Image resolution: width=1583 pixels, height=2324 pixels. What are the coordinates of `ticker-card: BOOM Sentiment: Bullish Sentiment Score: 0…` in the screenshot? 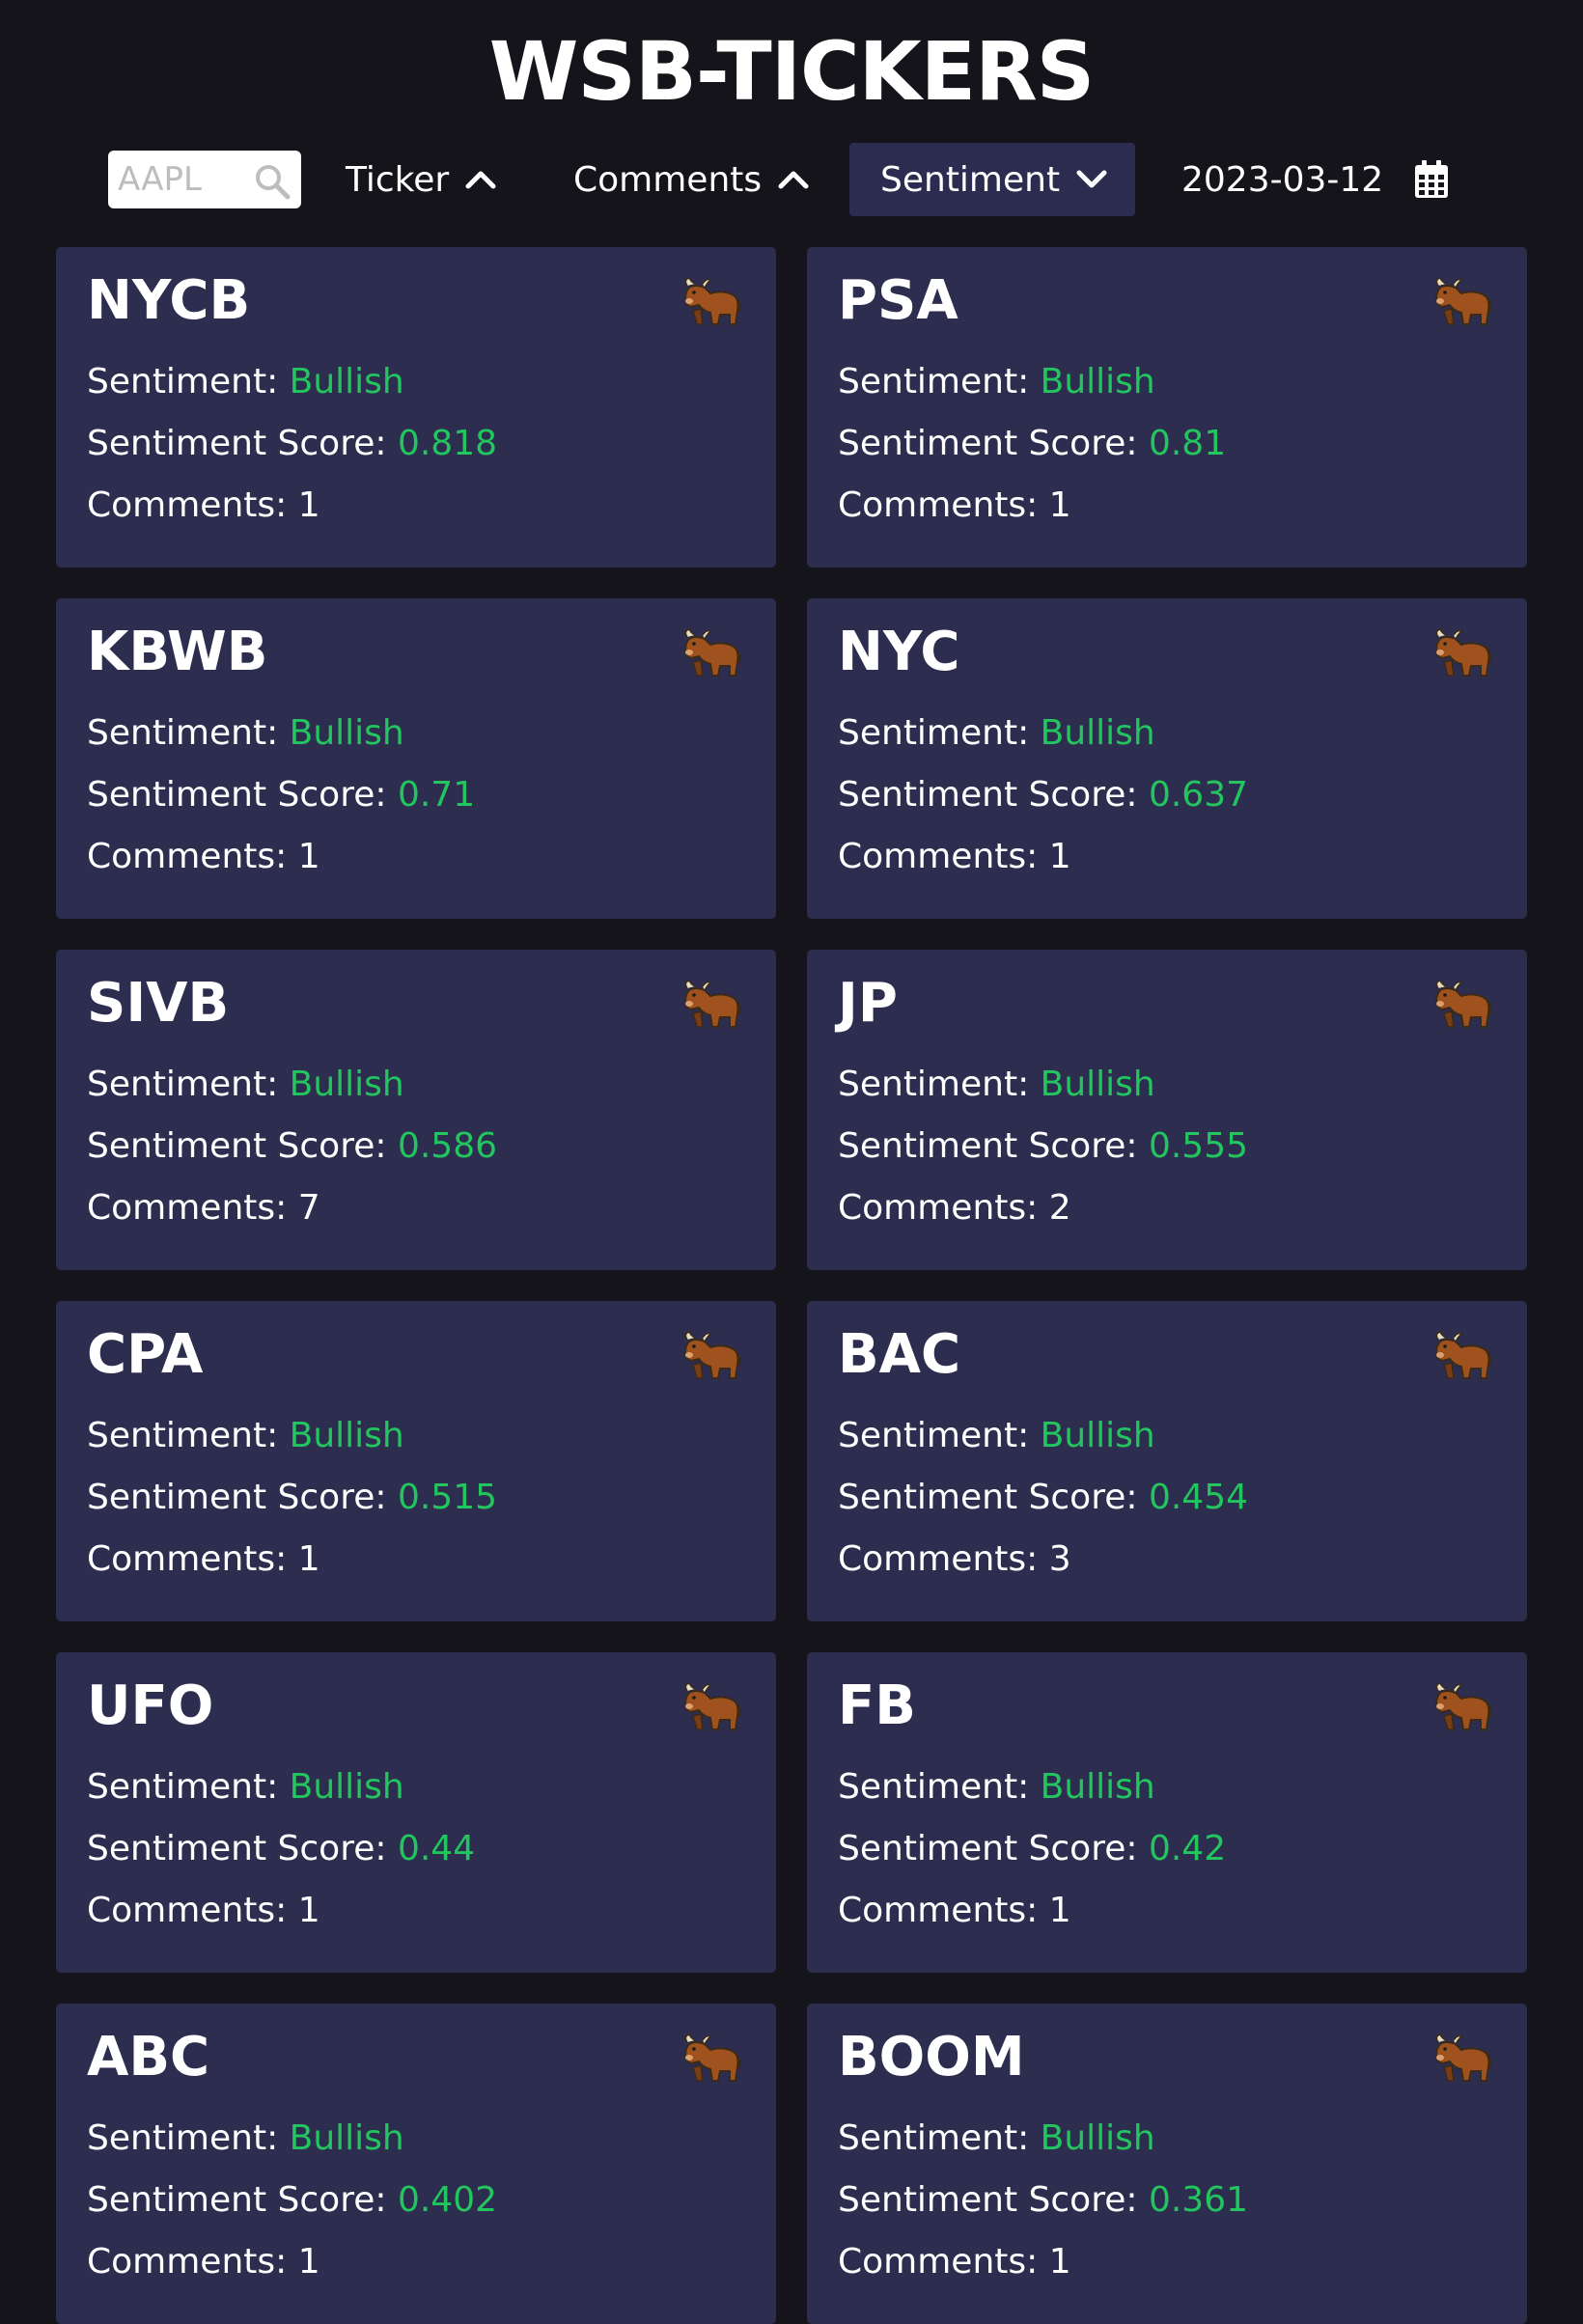 It's located at (1167, 2164).